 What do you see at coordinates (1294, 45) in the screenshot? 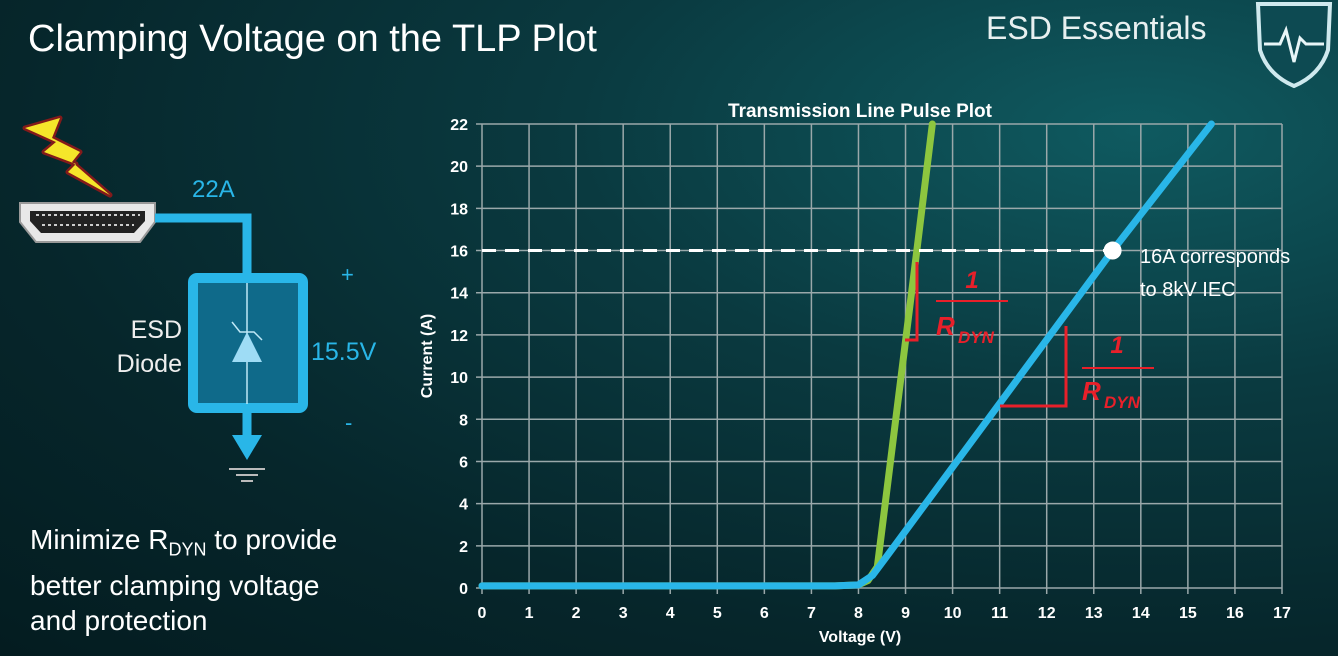
I see `shield-heartbeat-icon` at bounding box center [1294, 45].